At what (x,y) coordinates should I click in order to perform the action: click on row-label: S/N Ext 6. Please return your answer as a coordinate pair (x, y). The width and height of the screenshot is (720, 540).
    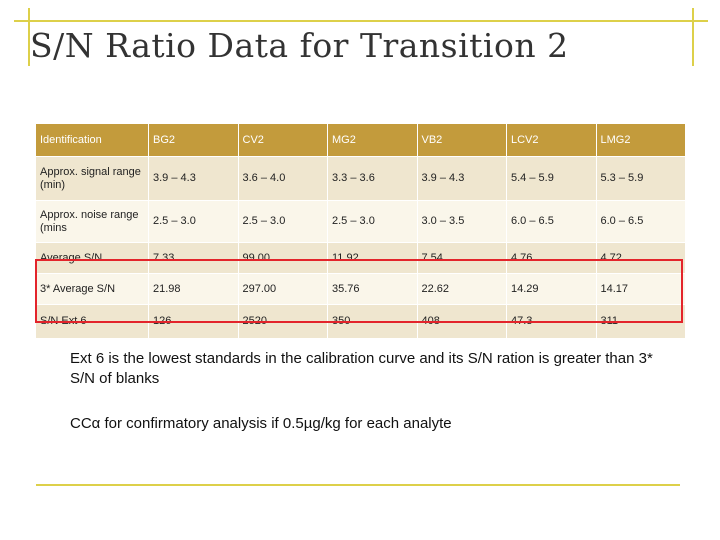
    Looking at the image, I should click on (92, 321).